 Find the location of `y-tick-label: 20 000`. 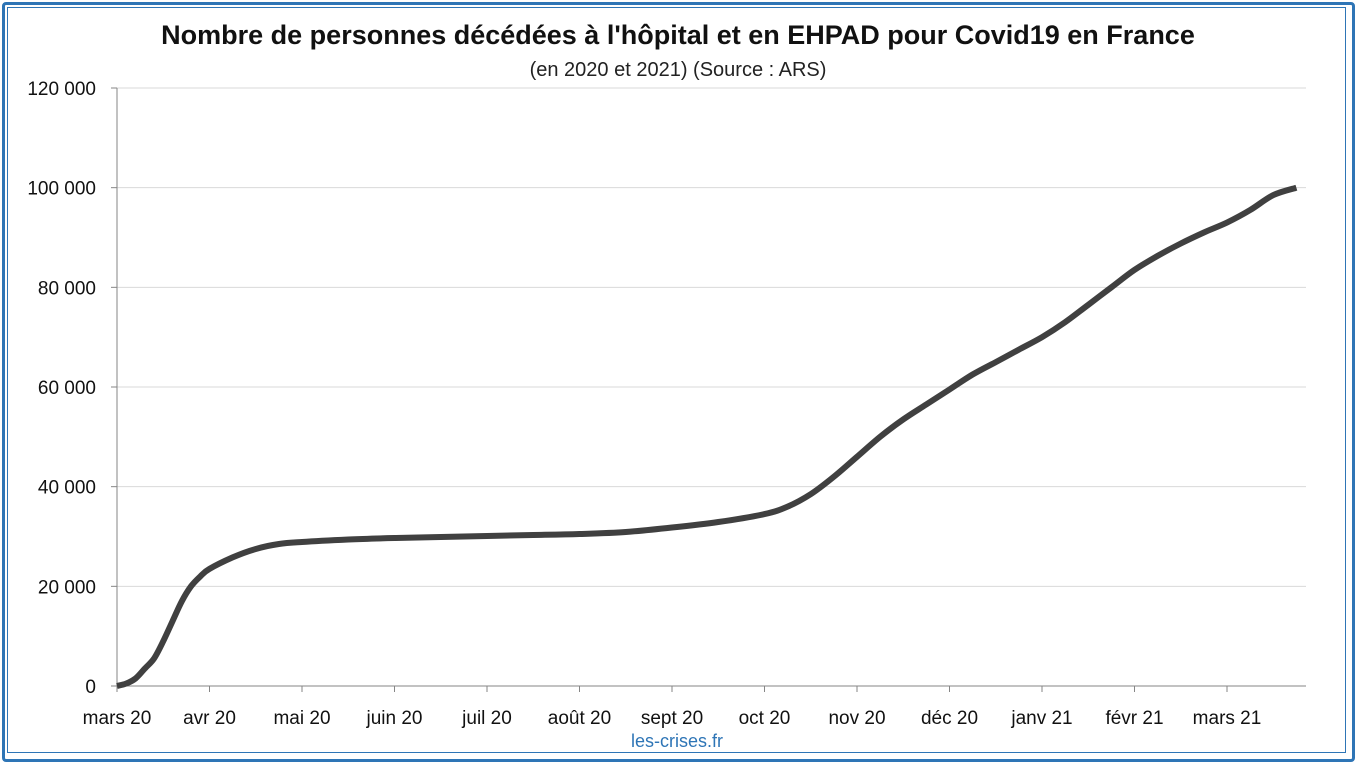

y-tick-label: 20 000 is located at coordinates (67, 587).